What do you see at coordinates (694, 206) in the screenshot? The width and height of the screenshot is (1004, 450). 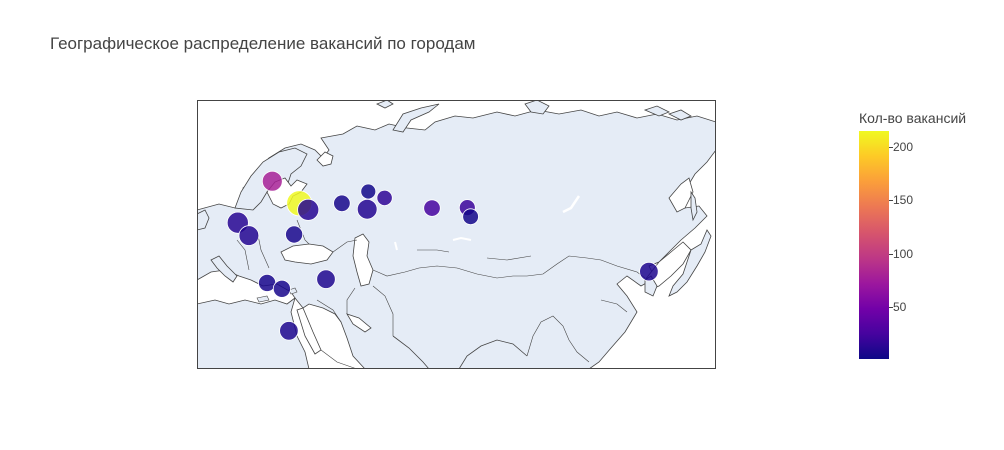 I see `sakhalin` at bounding box center [694, 206].